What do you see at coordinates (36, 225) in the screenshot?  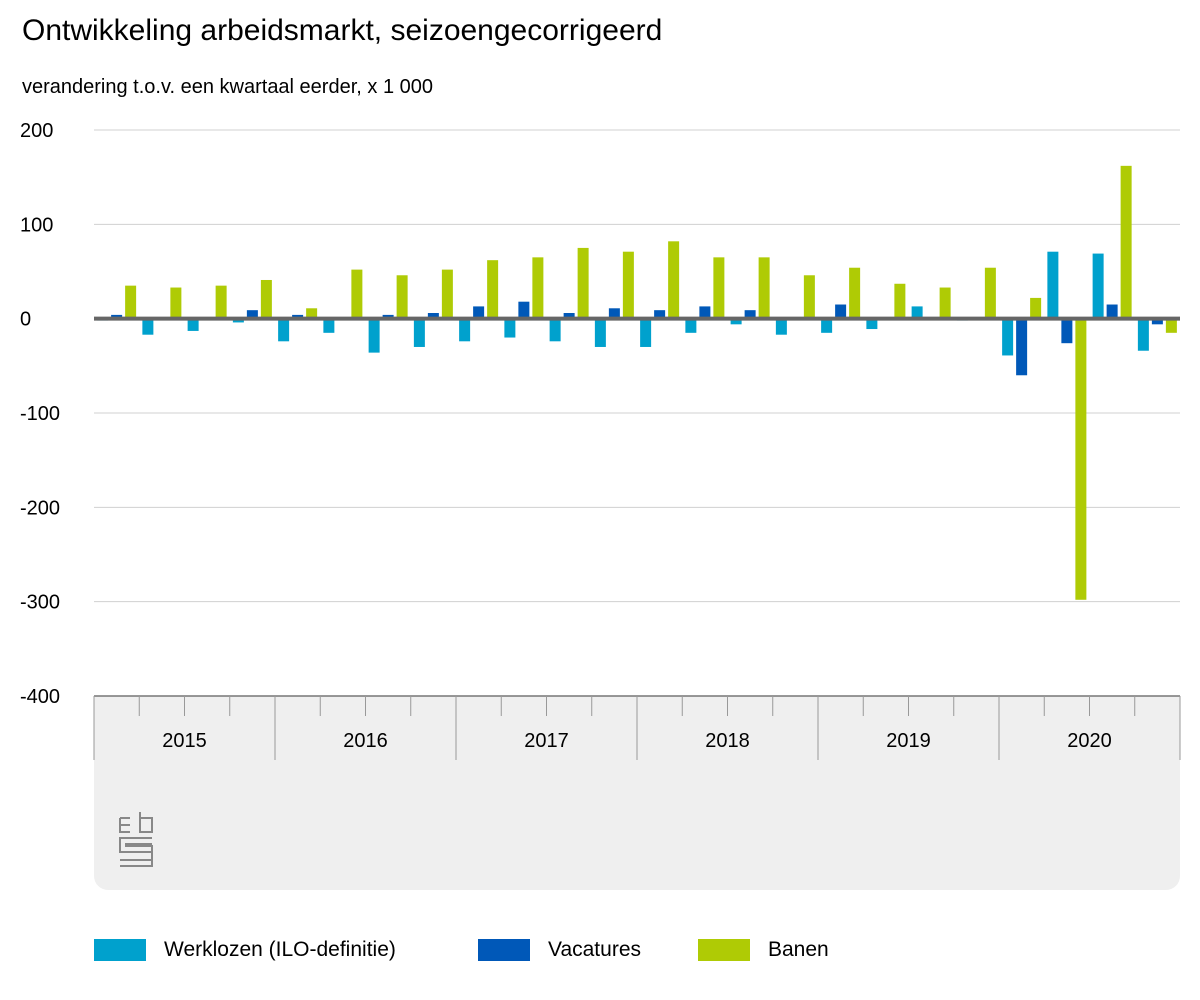 I see `y-tick-label: 100` at bounding box center [36, 225].